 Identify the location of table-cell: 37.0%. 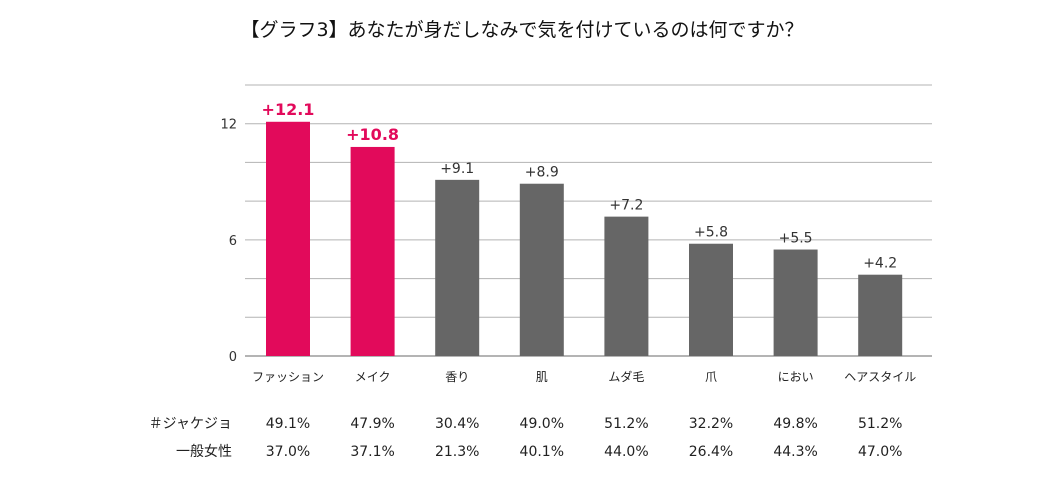
(288, 452).